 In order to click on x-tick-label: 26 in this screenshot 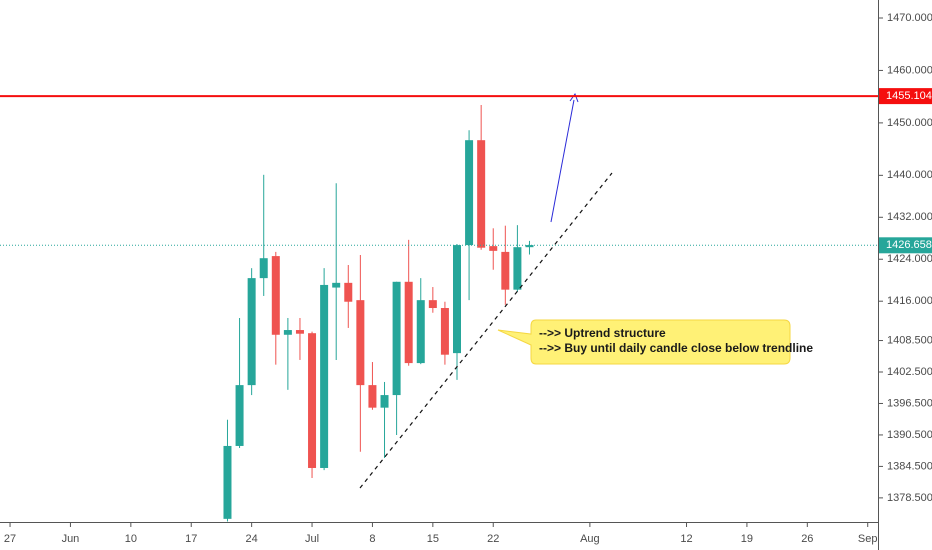, I will do `click(807, 539)`.